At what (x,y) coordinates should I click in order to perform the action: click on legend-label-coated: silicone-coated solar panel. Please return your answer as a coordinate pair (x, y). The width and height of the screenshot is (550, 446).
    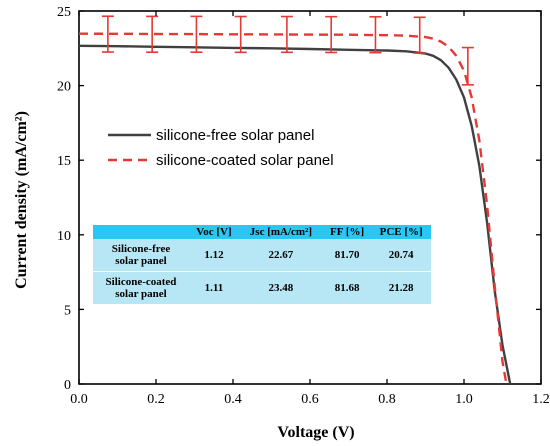
    Looking at the image, I should click on (245, 160).